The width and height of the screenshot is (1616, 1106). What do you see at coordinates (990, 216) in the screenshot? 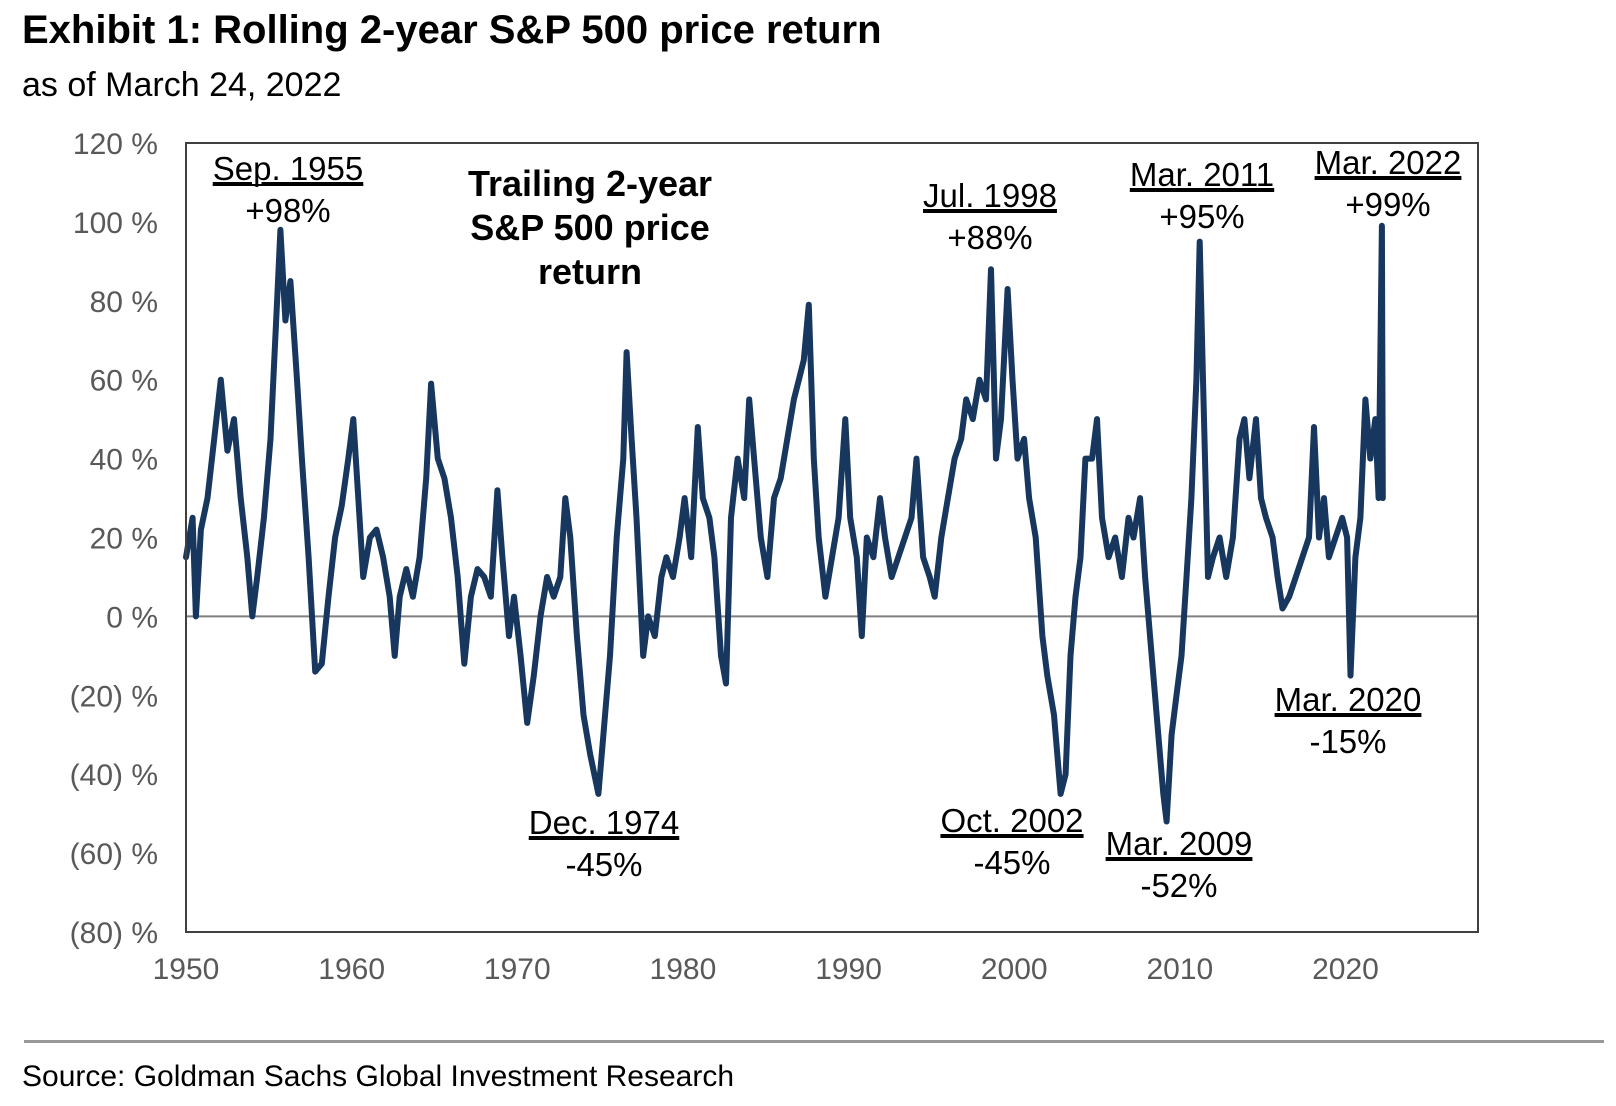
I see `annotation: Jul. 1998 +88%` at bounding box center [990, 216].